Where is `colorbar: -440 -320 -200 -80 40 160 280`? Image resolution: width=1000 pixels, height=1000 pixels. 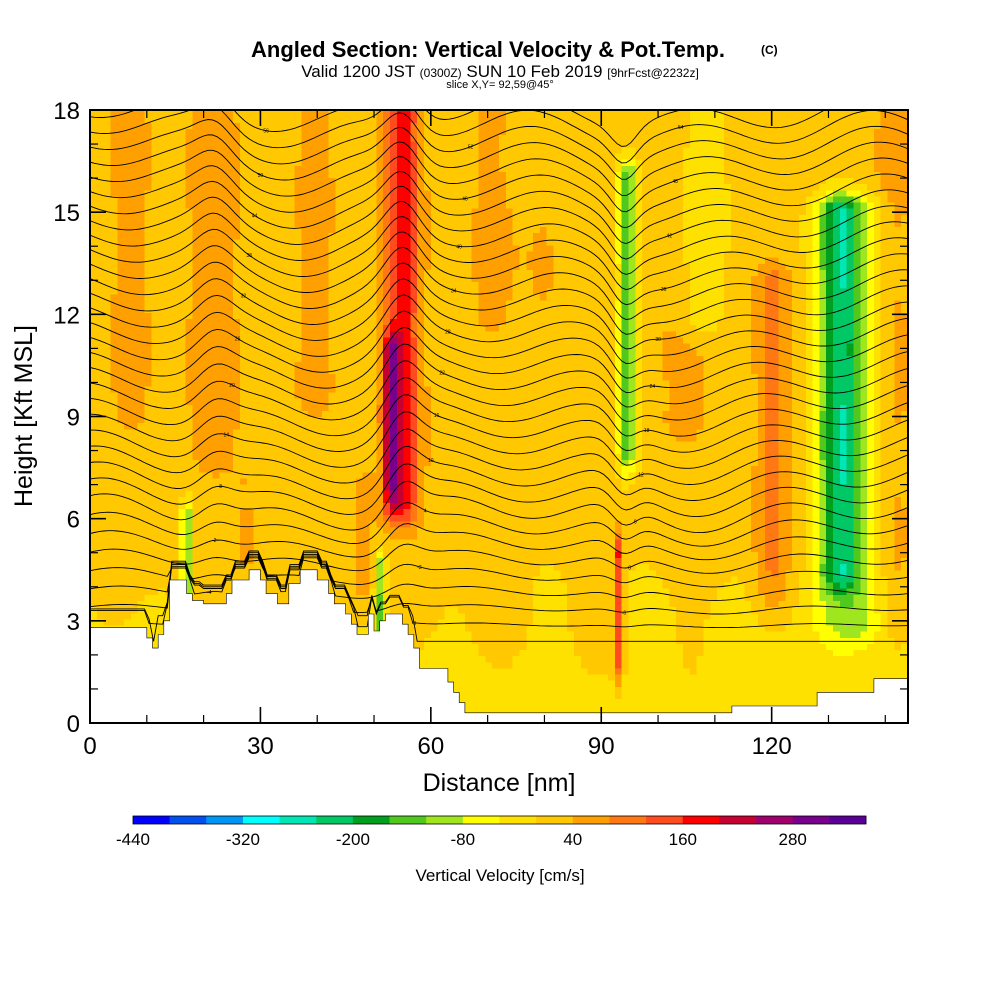
colorbar: -440 -320 -200 -80 40 160 280 is located at coordinates (491, 832).